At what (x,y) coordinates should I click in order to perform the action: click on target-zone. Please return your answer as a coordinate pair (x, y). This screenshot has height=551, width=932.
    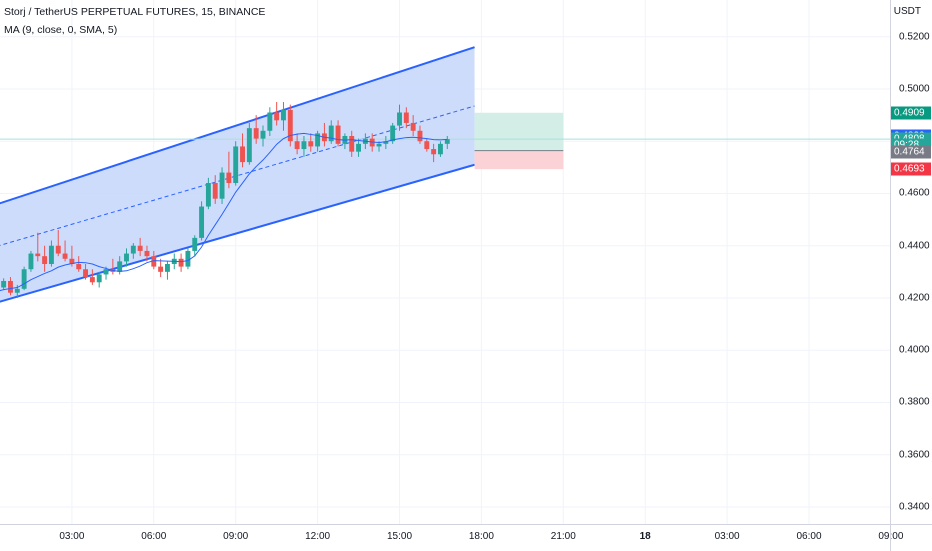
    Looking at the image, I should click on (519, 131).